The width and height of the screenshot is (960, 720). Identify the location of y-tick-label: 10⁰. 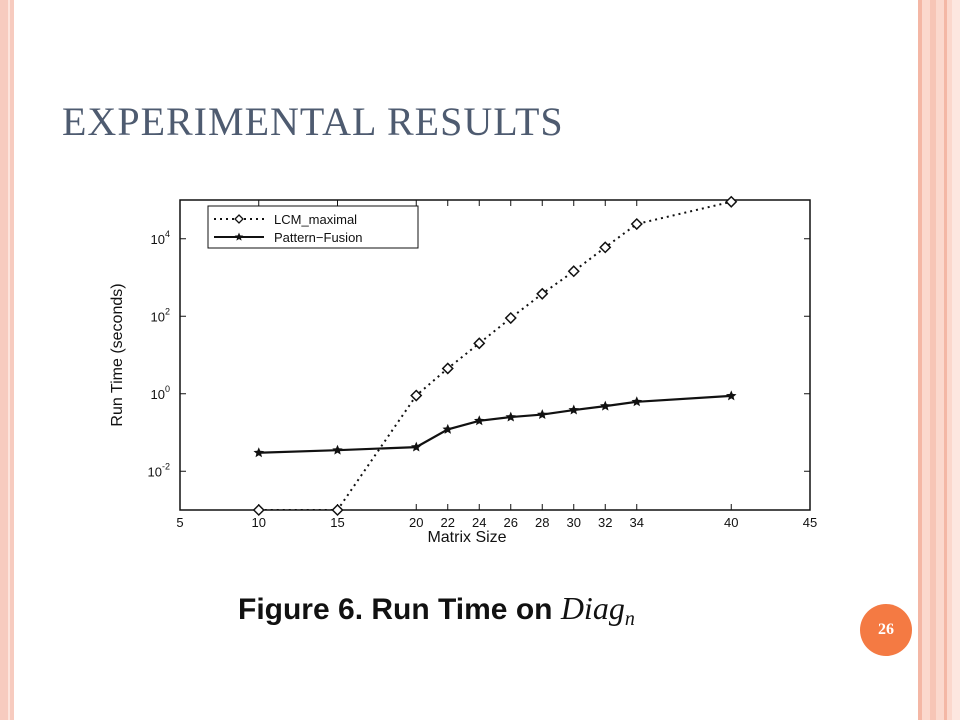
(160, 393).